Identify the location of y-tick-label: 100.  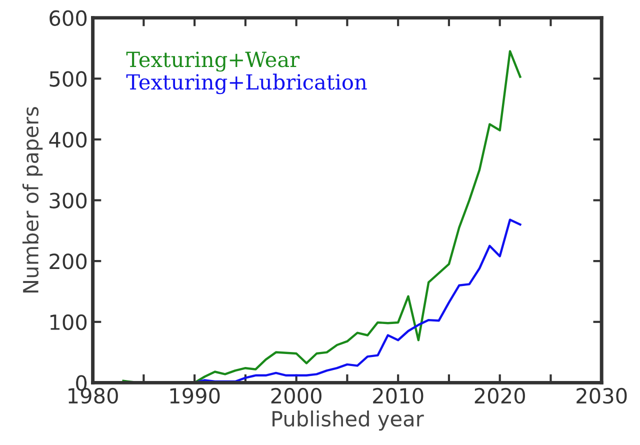
(68, 322).